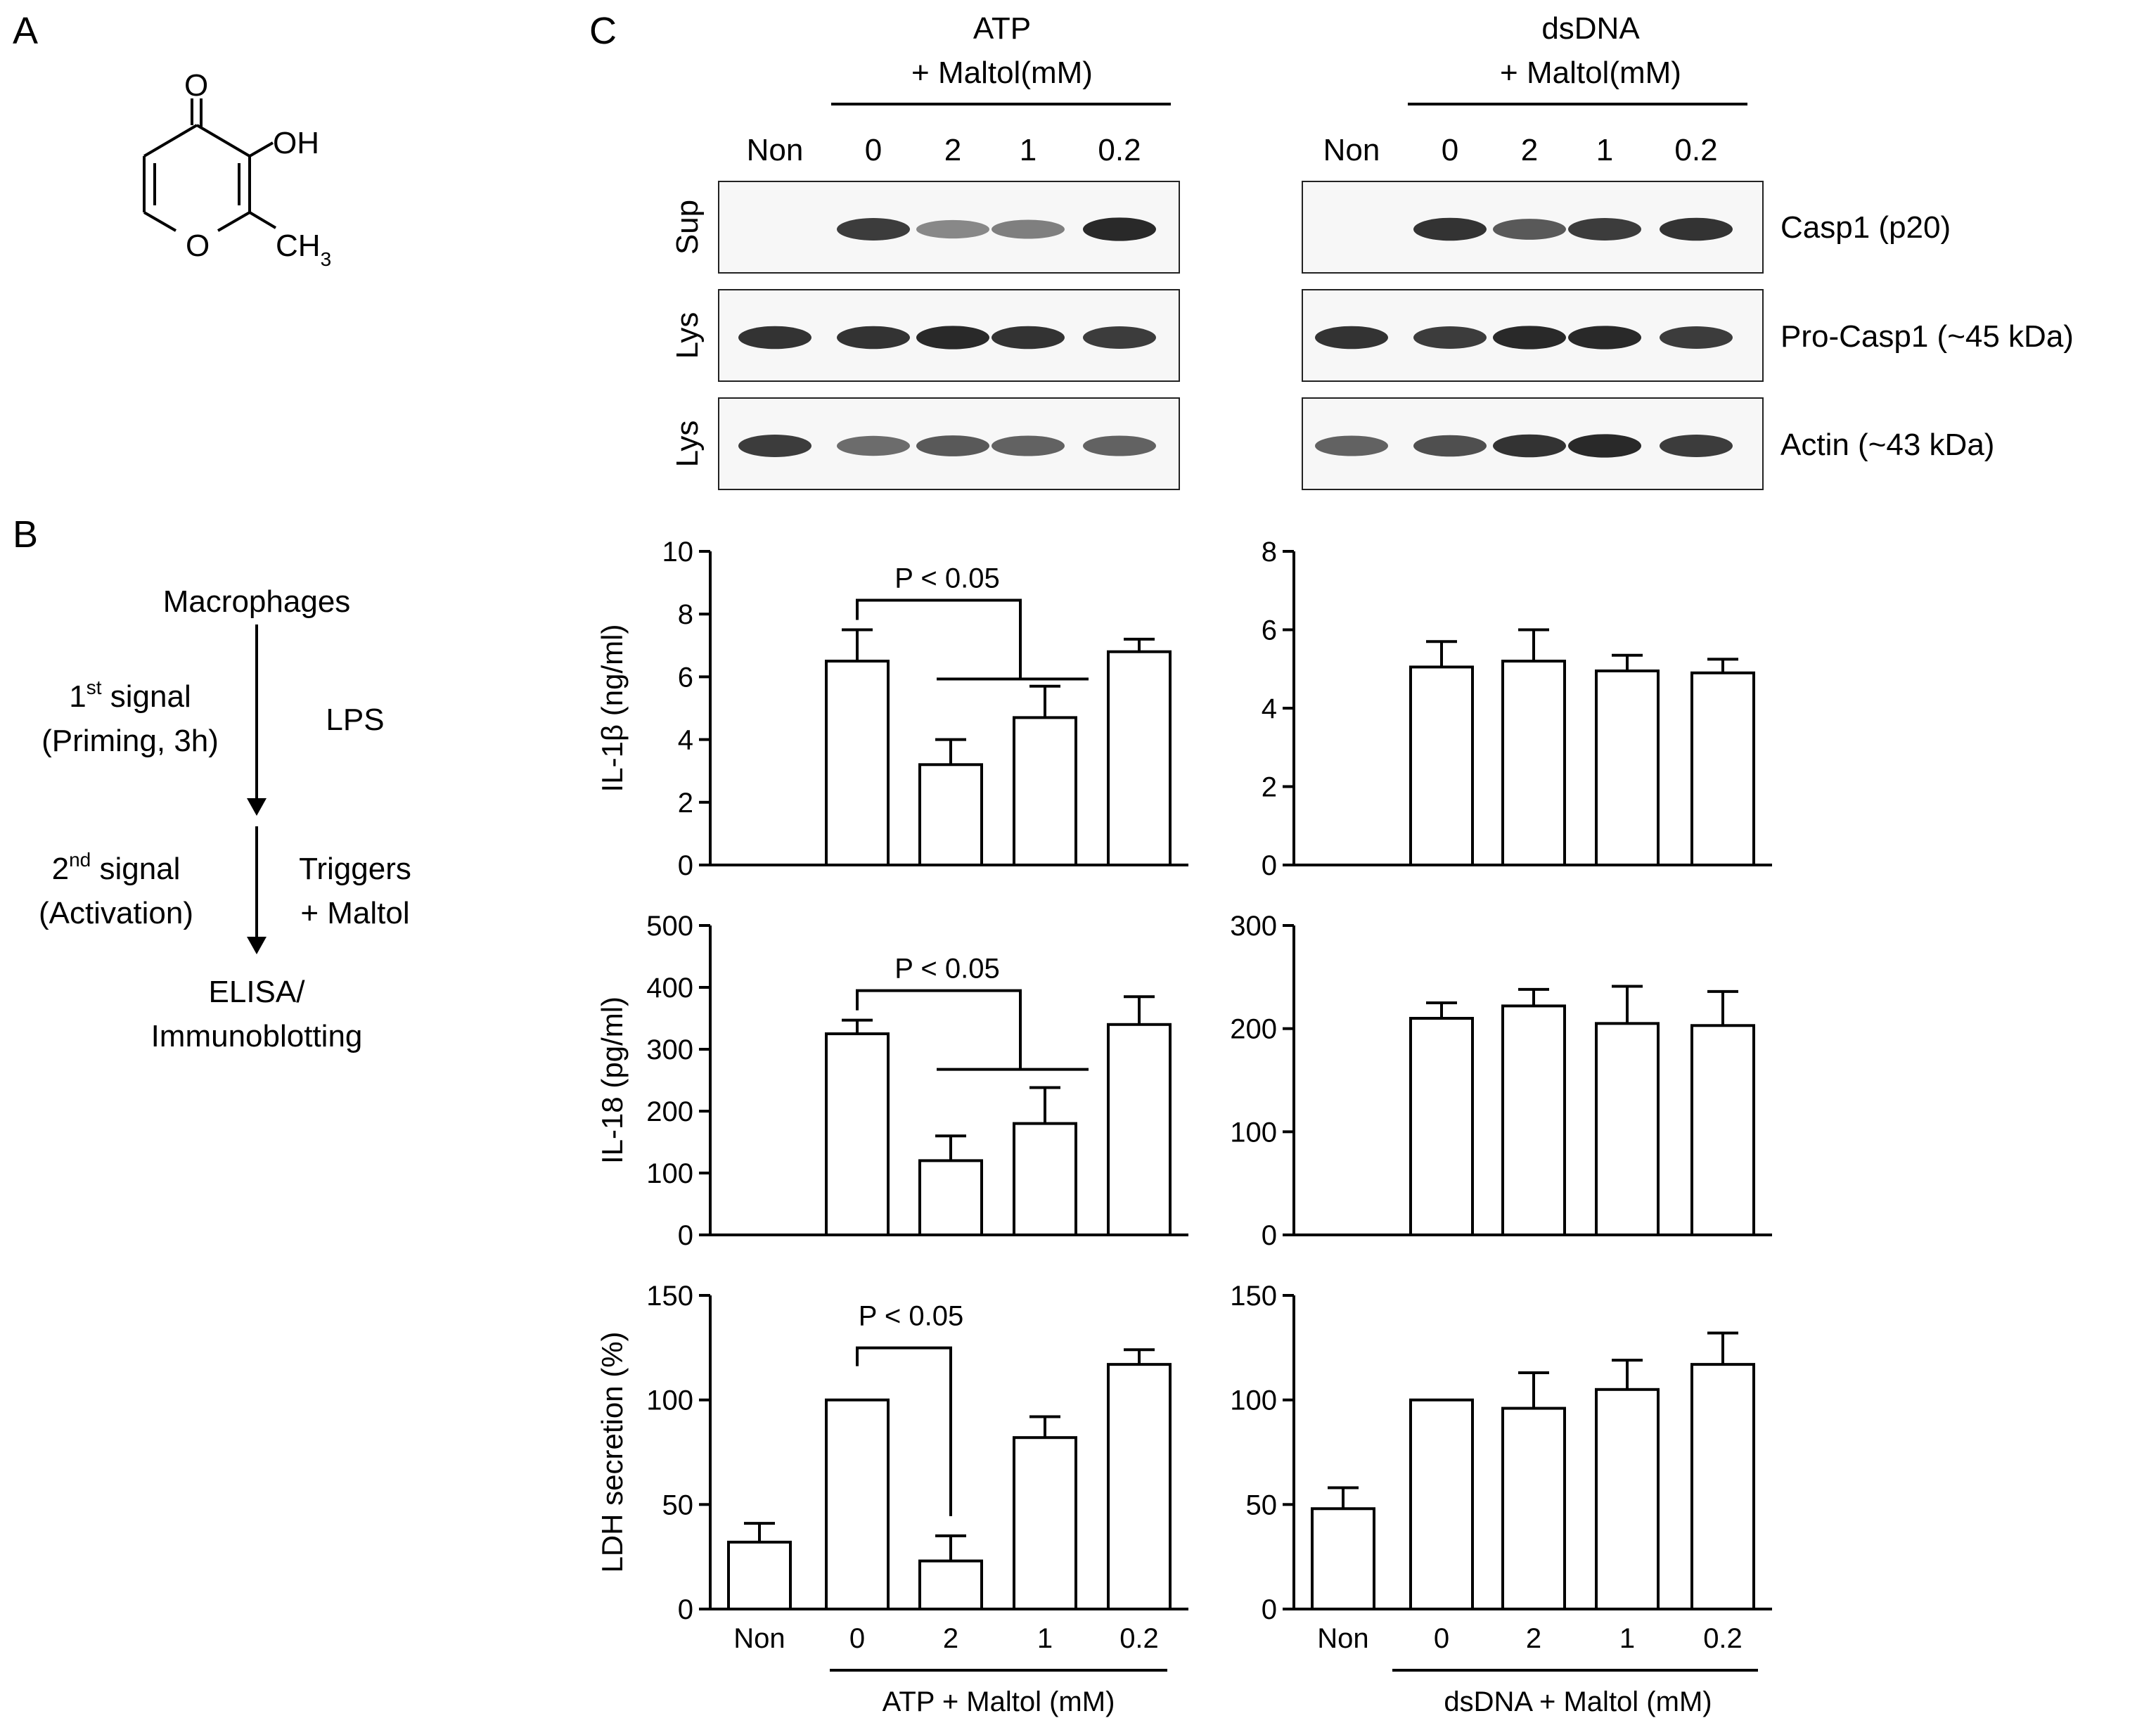 The width and height of the screenshot is (2156, 1730). I want to click on ring-oxygen: O, so click(198, 246).